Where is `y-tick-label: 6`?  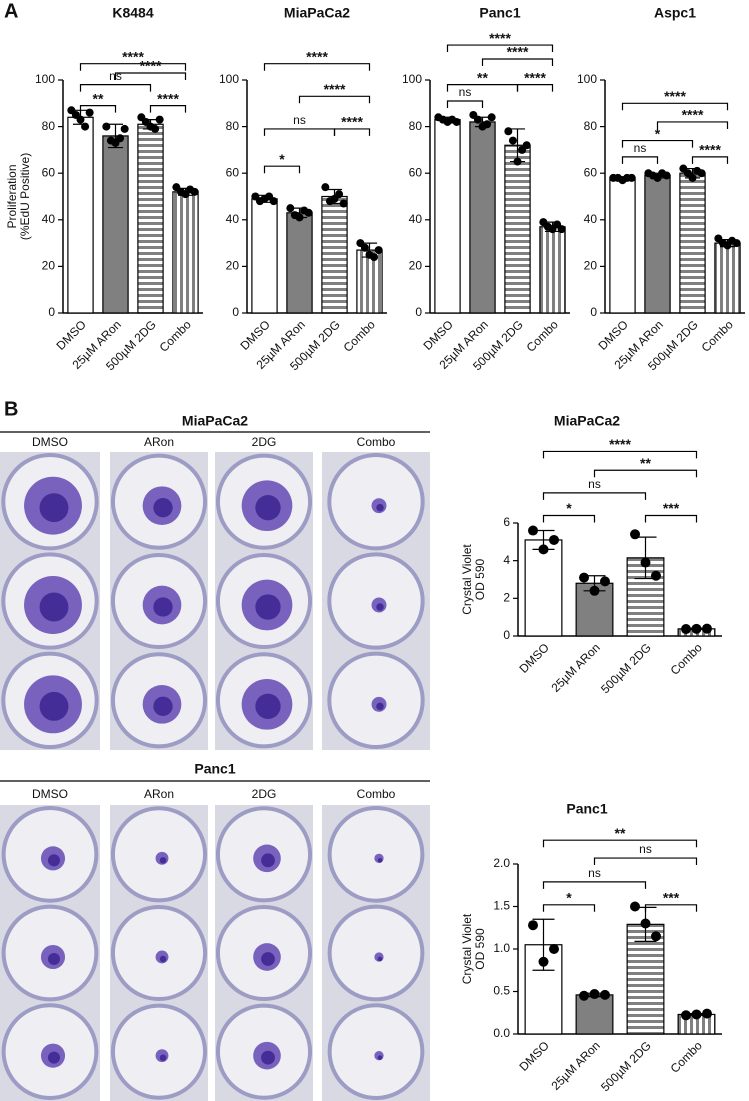
y-tick-label: 6 is located at coordinates (506, 522).